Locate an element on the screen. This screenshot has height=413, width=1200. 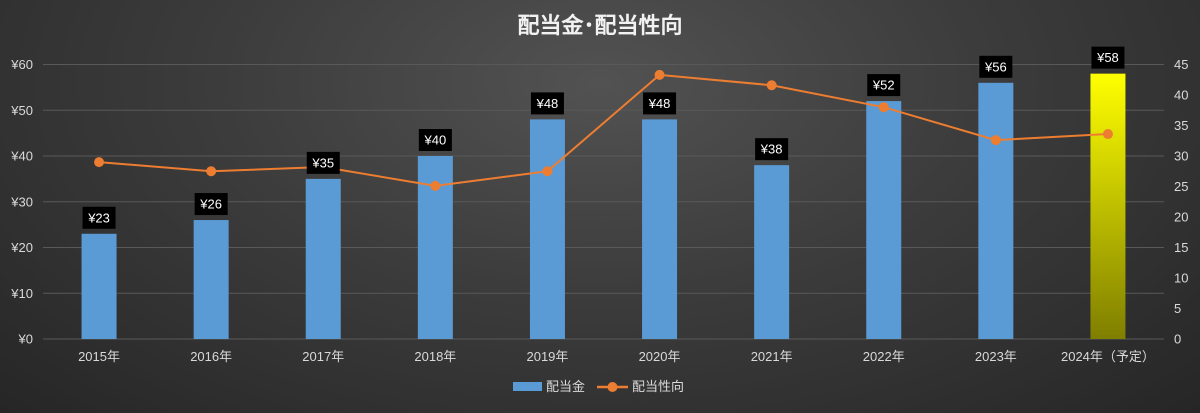
data-label: ¥38 is located at coordinates (772, 149).